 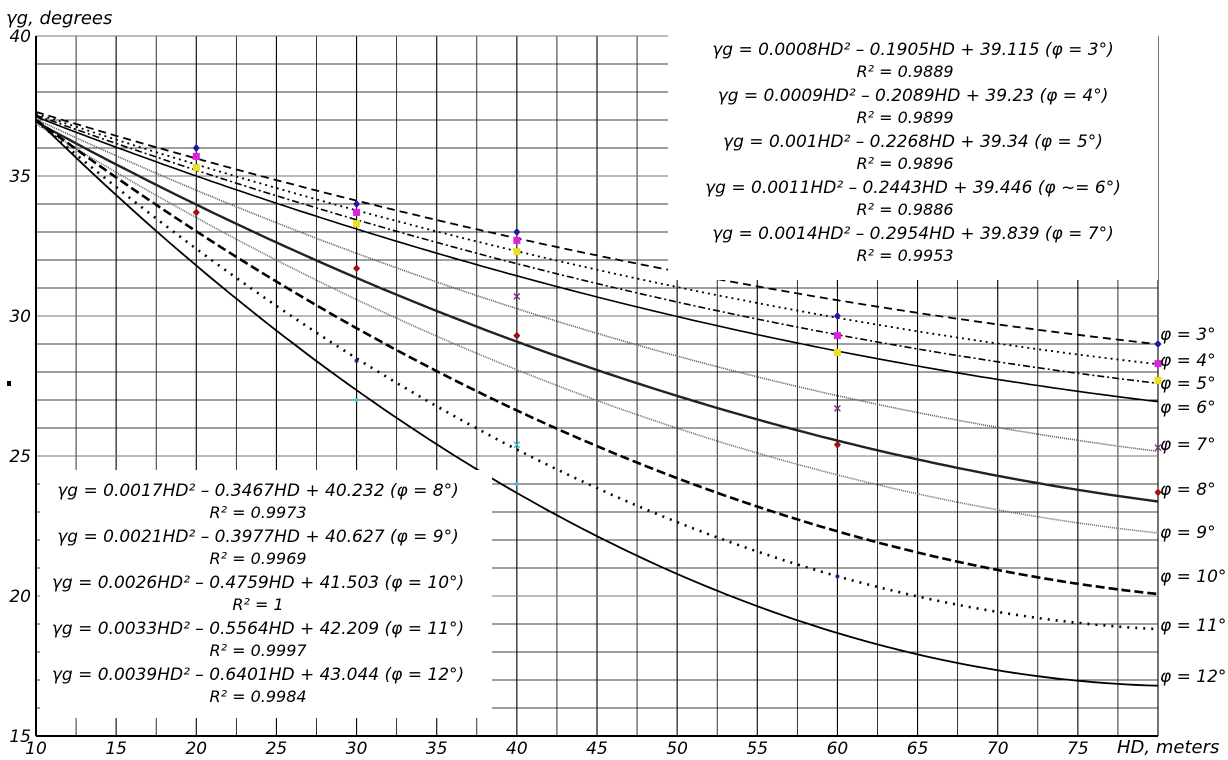 I want to click on side-tick-mark, so click(x=9, y=383).